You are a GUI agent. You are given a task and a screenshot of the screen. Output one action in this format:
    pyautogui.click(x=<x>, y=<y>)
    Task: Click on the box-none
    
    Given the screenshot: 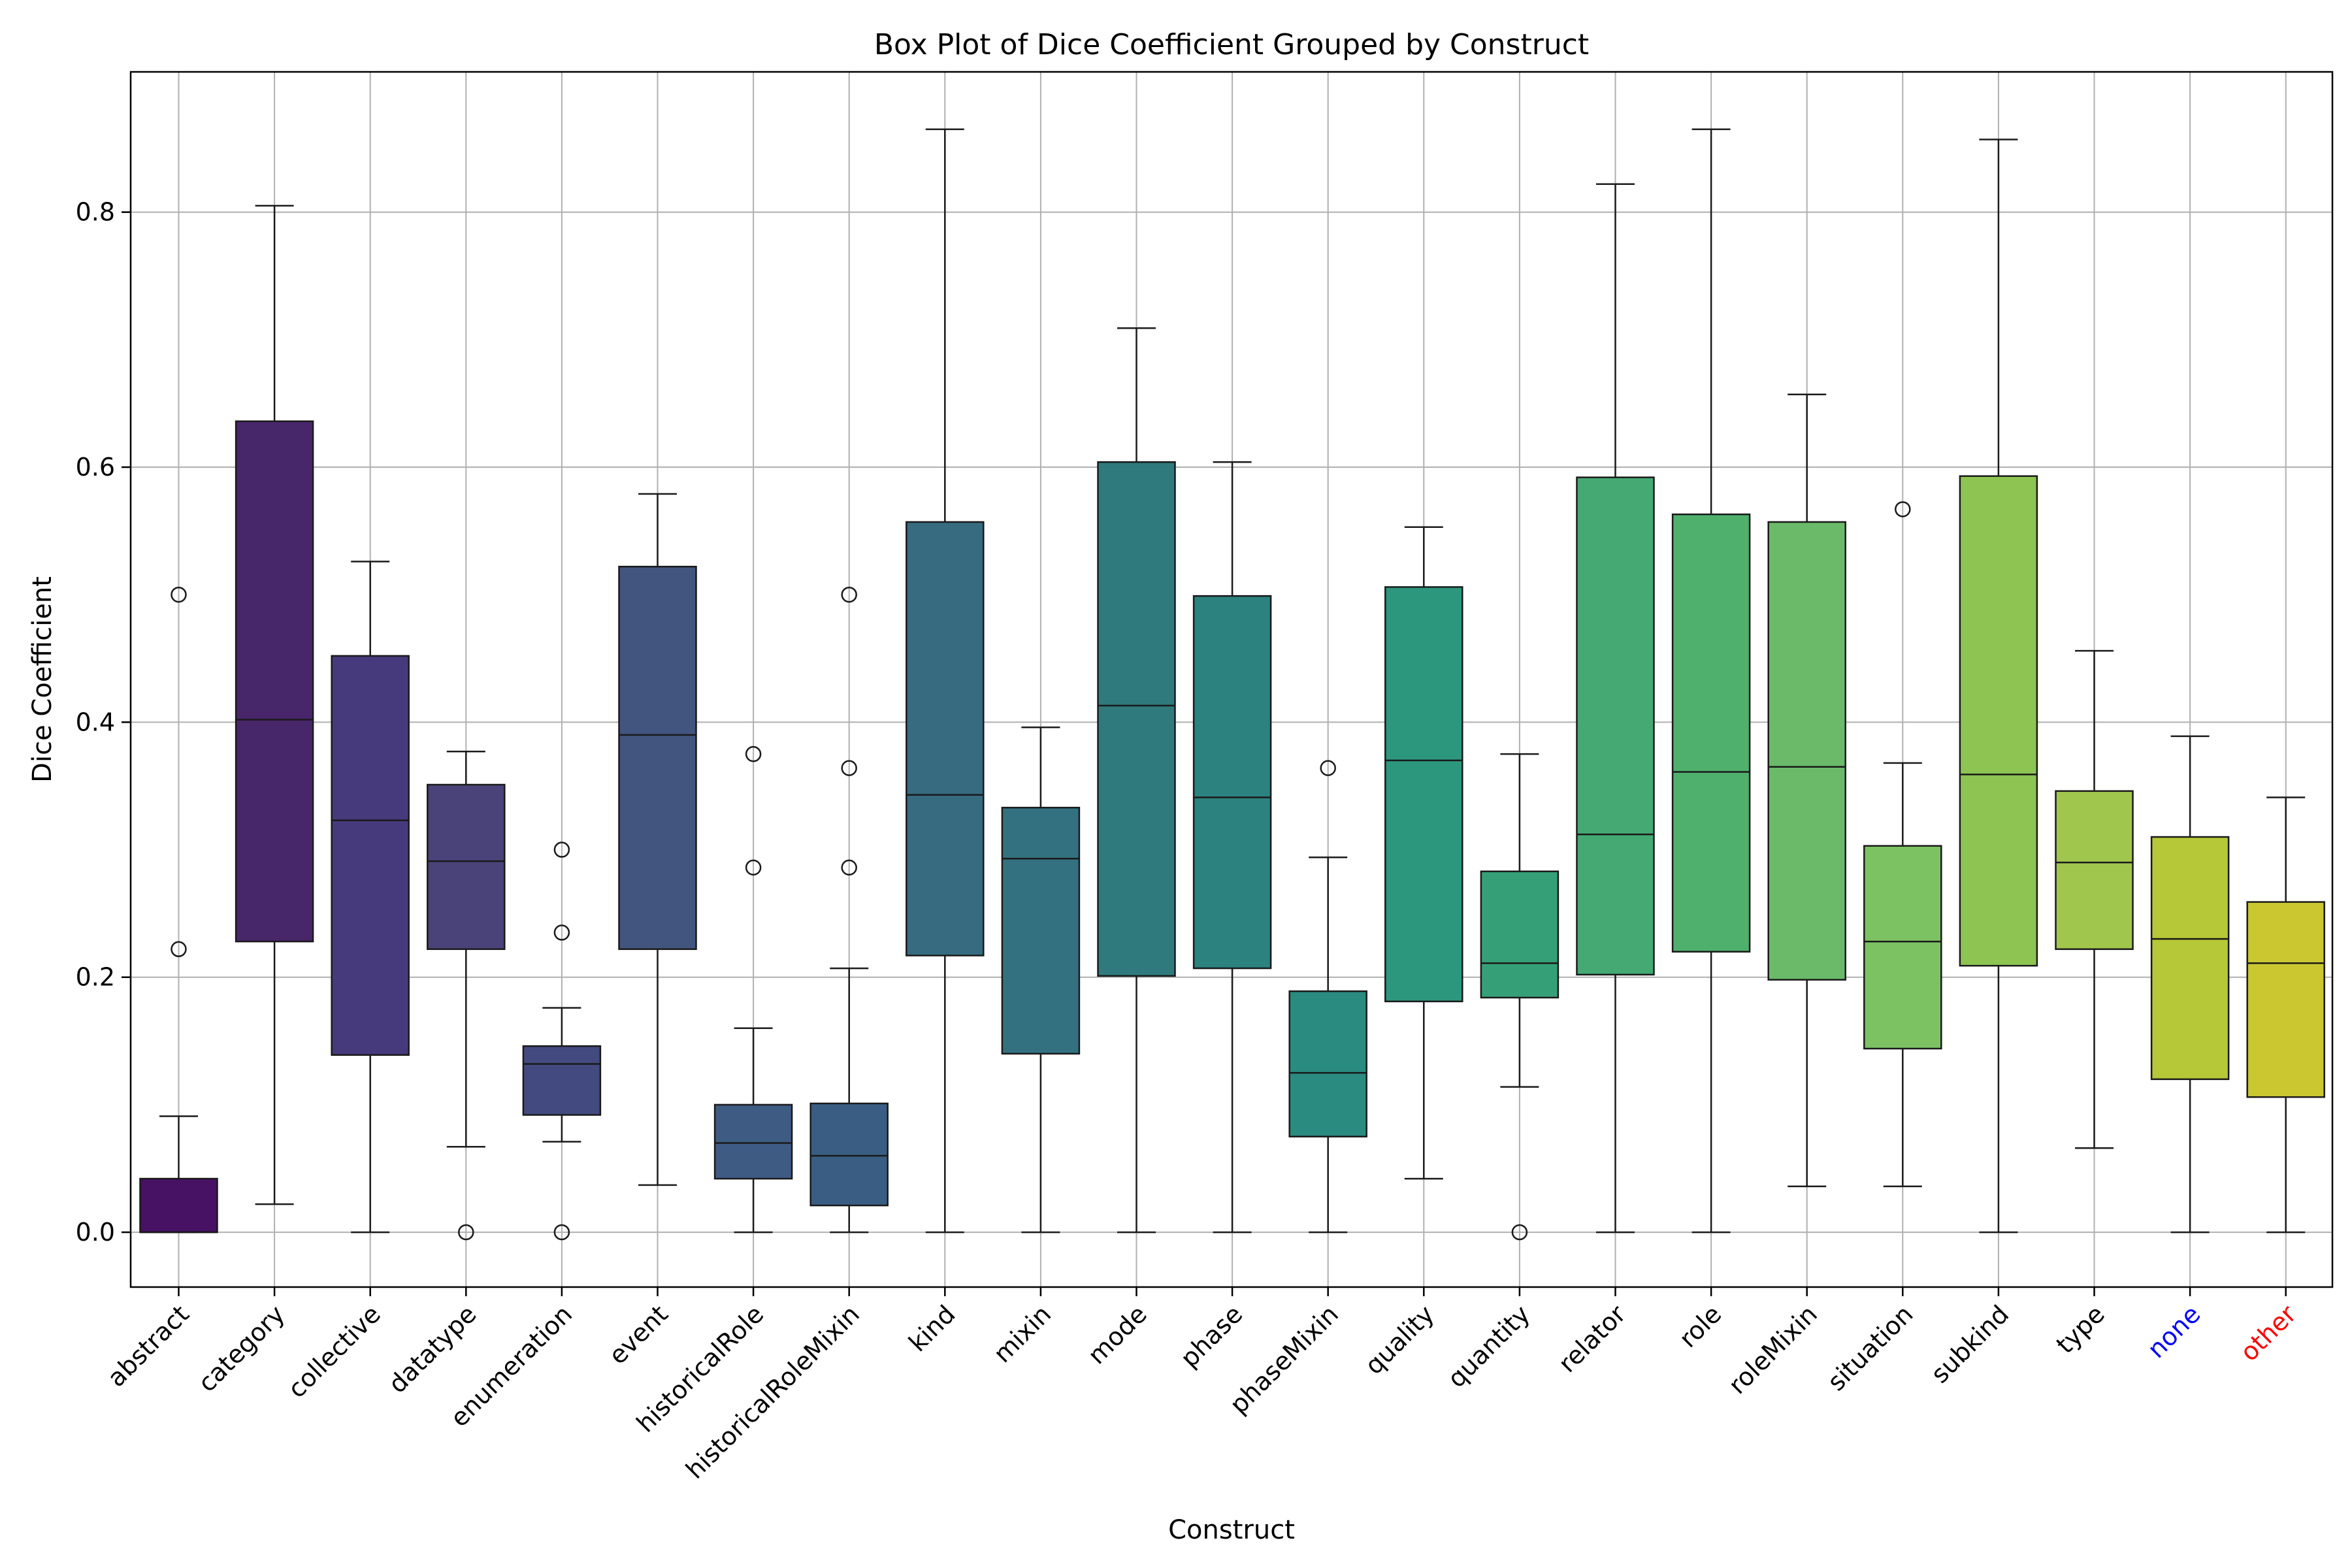 What is the action you would take?
    pyautogui.click(x=2190, y=984)
    